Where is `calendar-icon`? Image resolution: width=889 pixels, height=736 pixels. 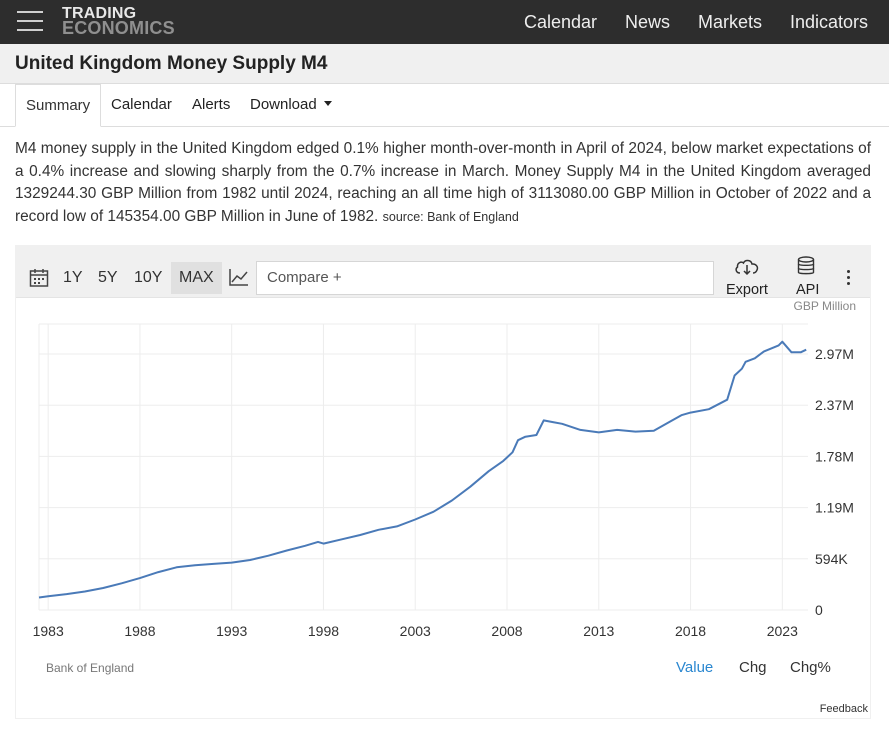 calendar-icon is located at coordinates (39, 278).